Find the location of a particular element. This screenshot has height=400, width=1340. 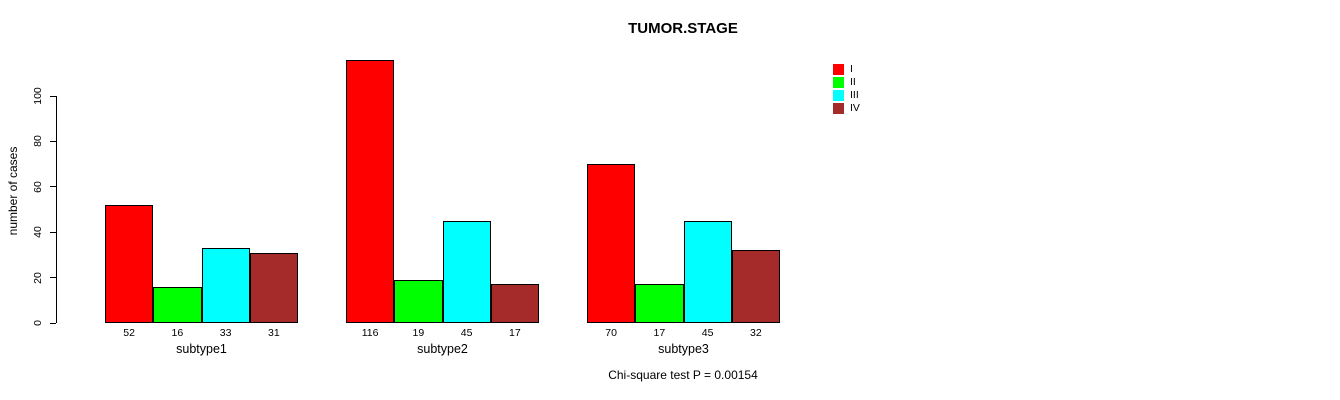

y-axis-line is located at coordinates (56, 209).